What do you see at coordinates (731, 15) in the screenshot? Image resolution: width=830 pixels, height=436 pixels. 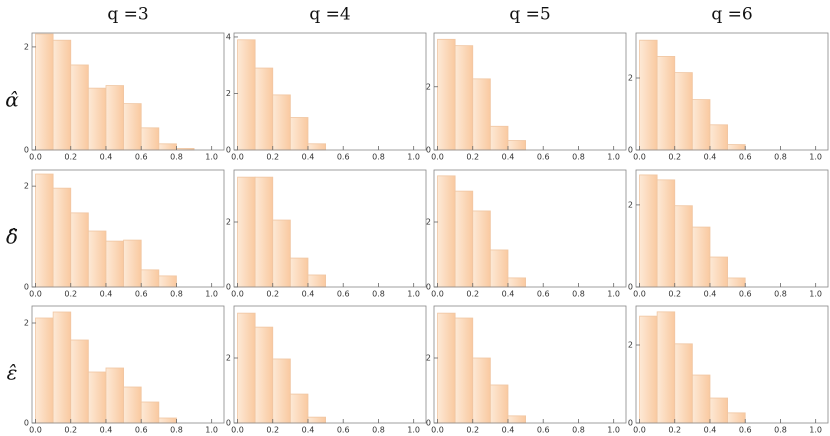 I see `column-title: q =6` at bounding box center [731, 15].